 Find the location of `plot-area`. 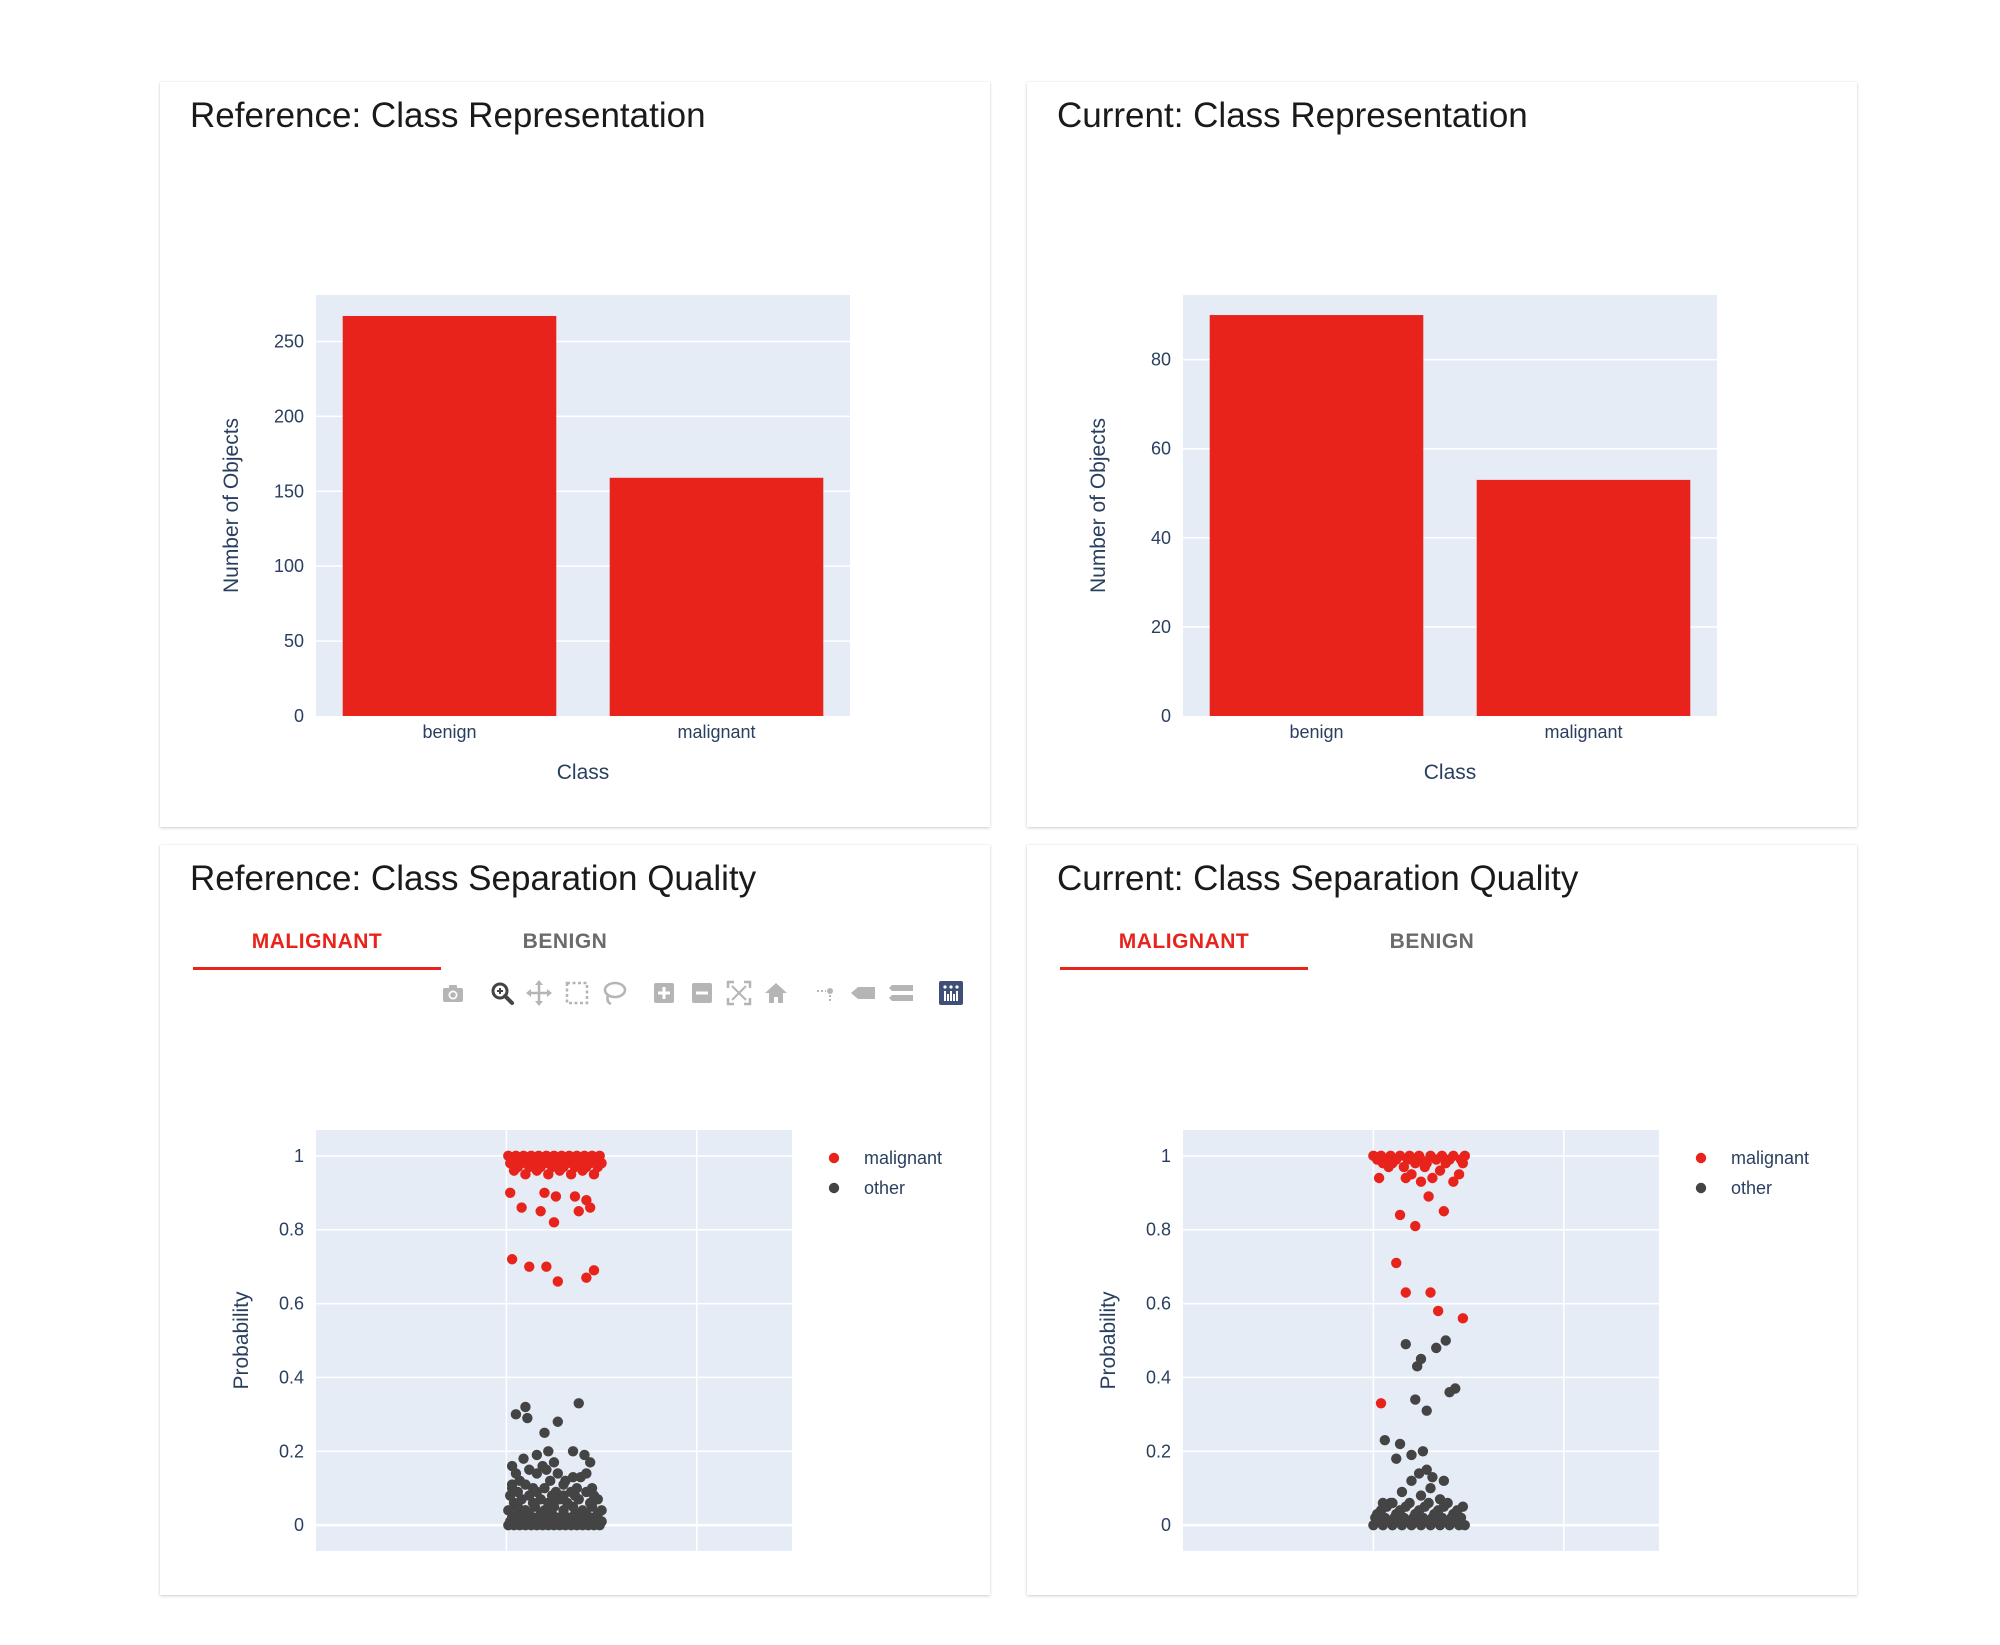

plot-area is located at coordinates (1421, 1340).